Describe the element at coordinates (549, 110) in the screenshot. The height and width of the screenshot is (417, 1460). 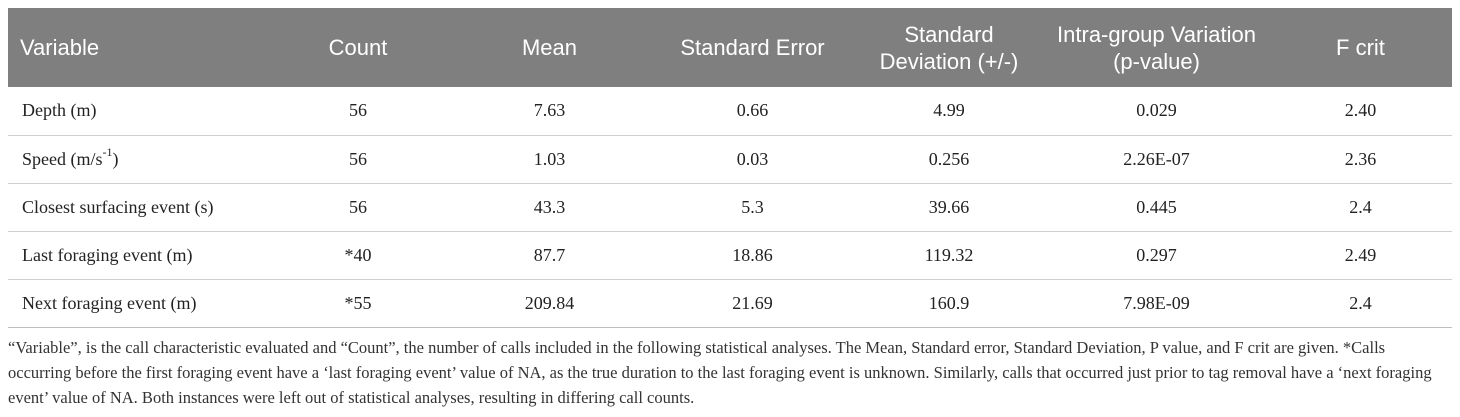
I see `cell-mean: 7.63` at that location.